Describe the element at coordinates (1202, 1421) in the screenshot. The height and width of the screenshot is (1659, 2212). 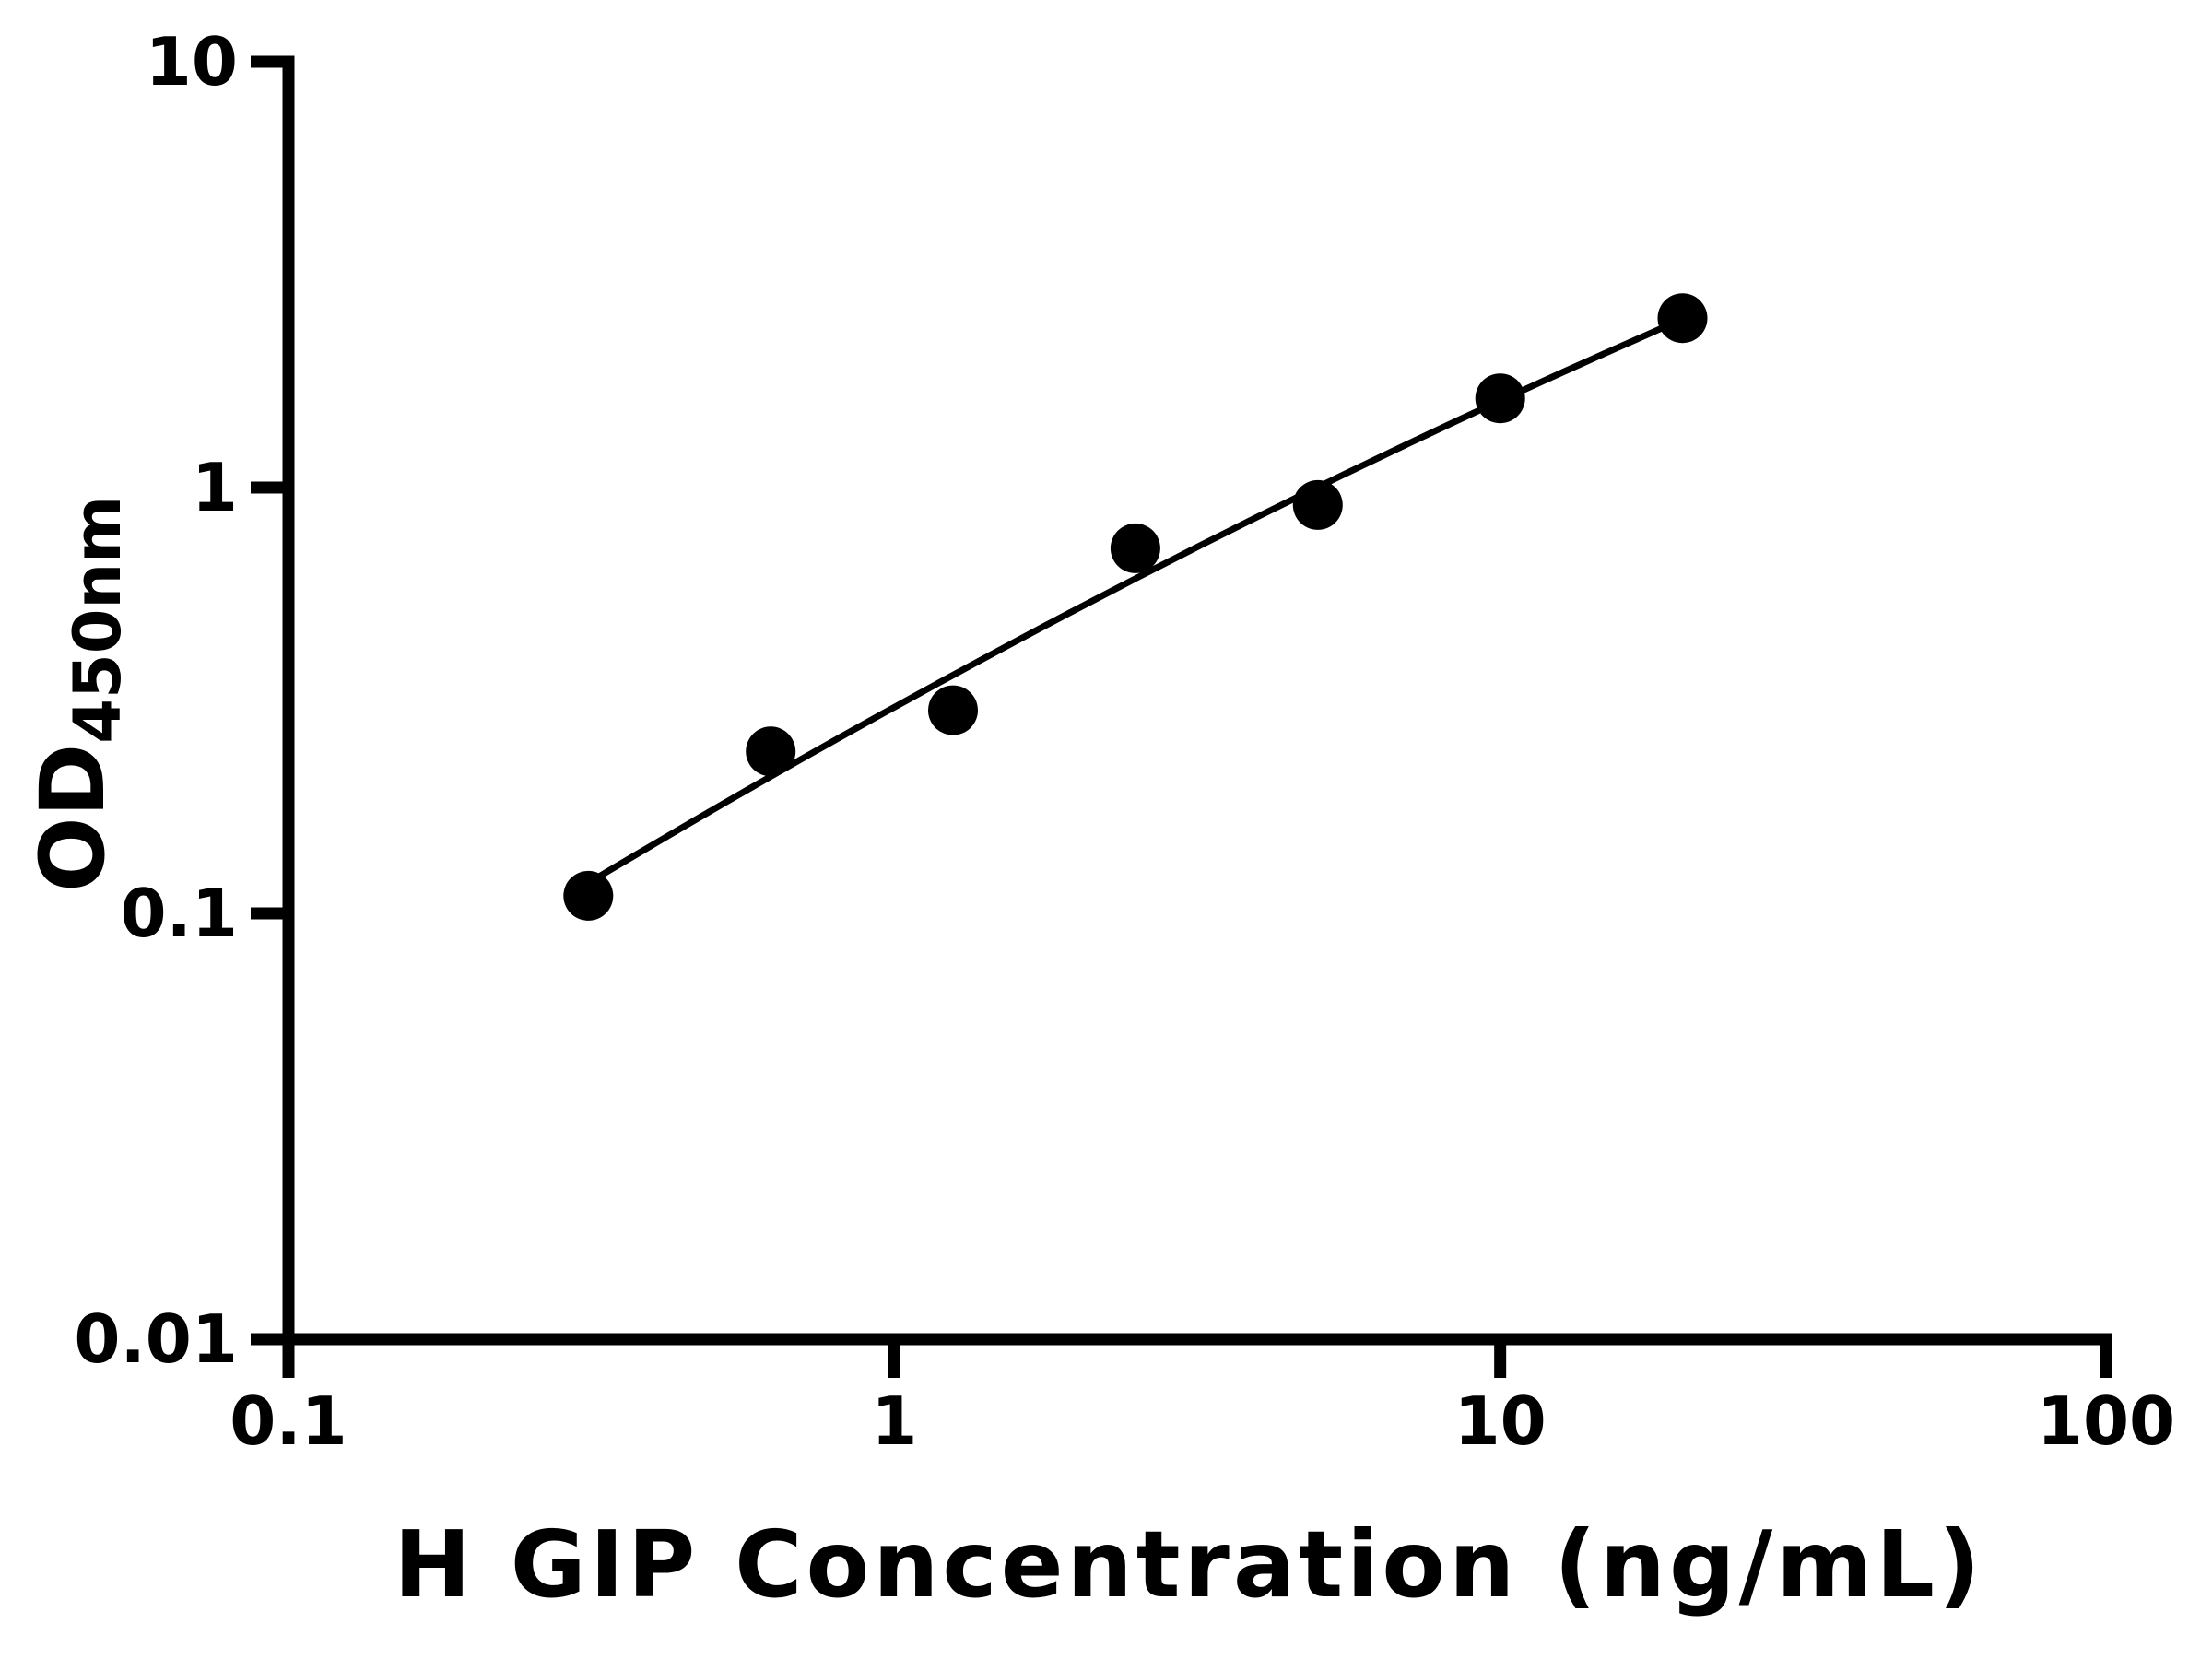
I see `x-tick-labels: 0.1 1 10 100` at that location.